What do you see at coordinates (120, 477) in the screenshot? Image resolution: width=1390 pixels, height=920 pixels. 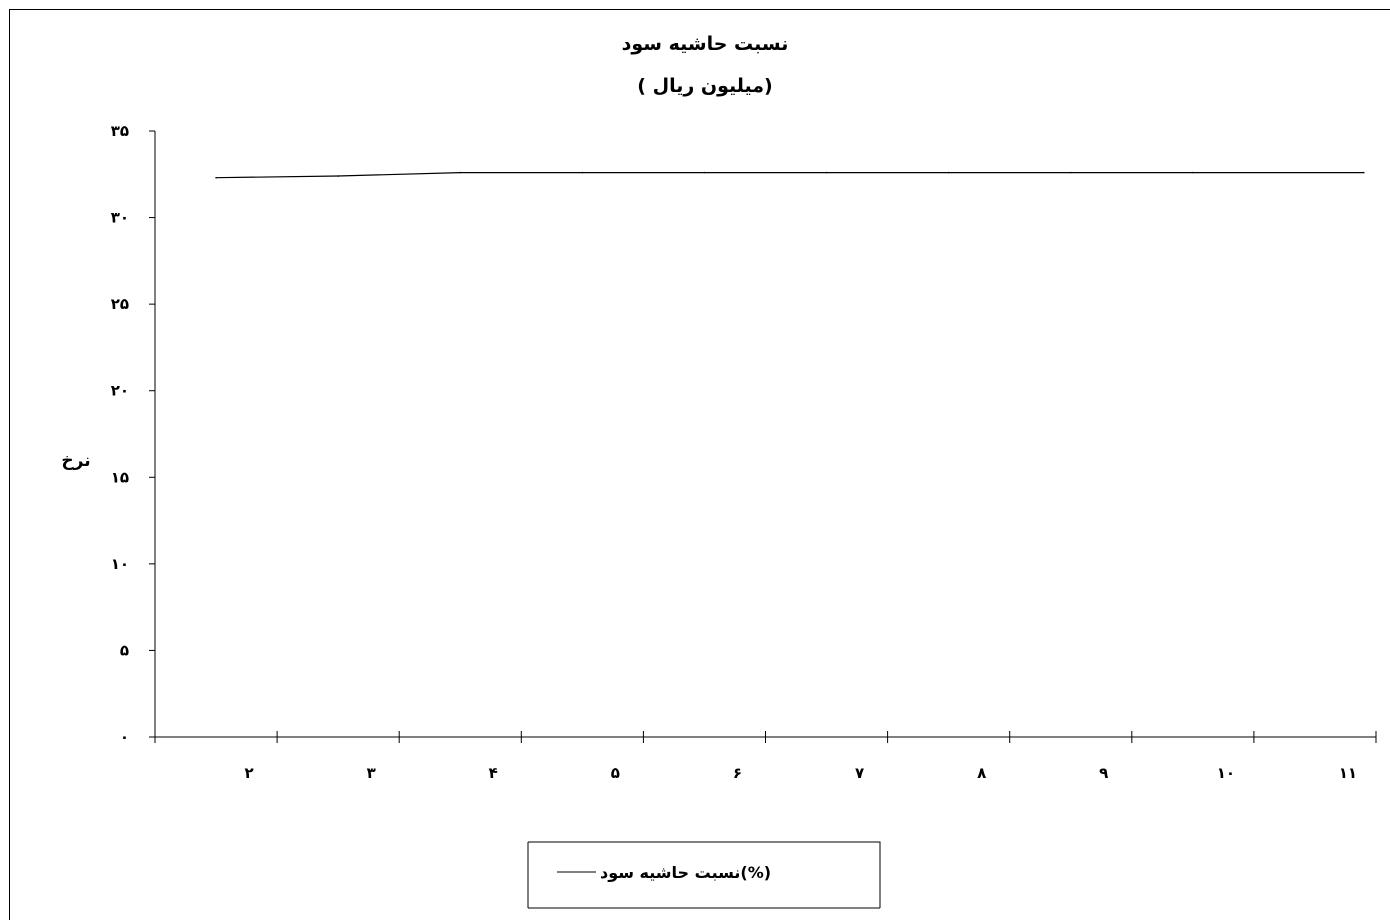 I see `y-tick-label: ۱۵` at bounding box center [120, 477].